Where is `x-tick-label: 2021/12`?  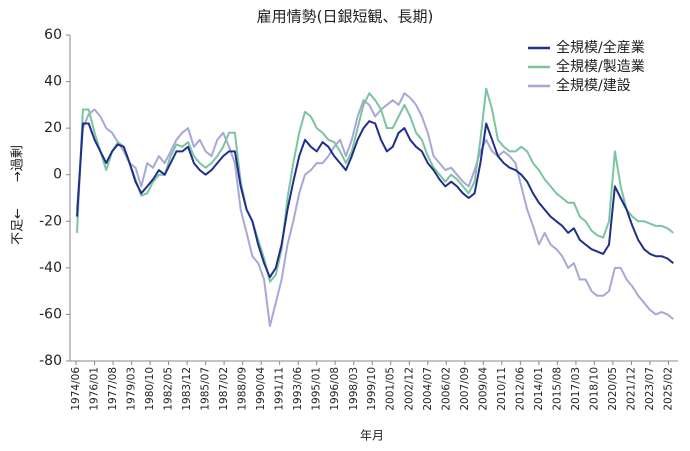 x-tick-label: 2021/12 is located at coordinates (631, 389).